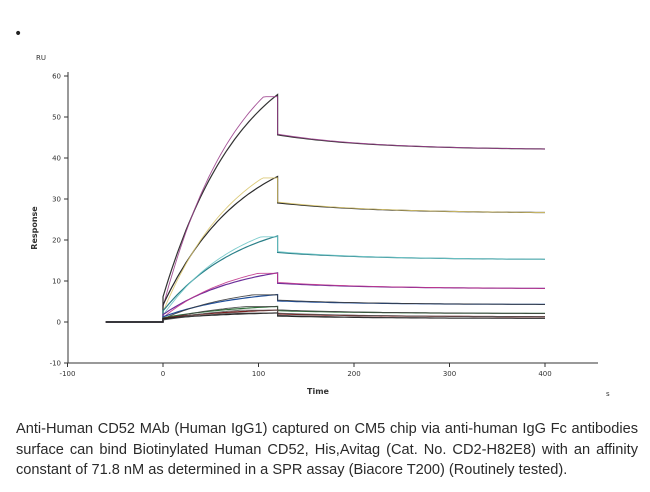 This screenshot has width=650, height=492. Describe the element at coordinates (56, 77) in the screenshot. I see `y-tick-label: 60` at that location.